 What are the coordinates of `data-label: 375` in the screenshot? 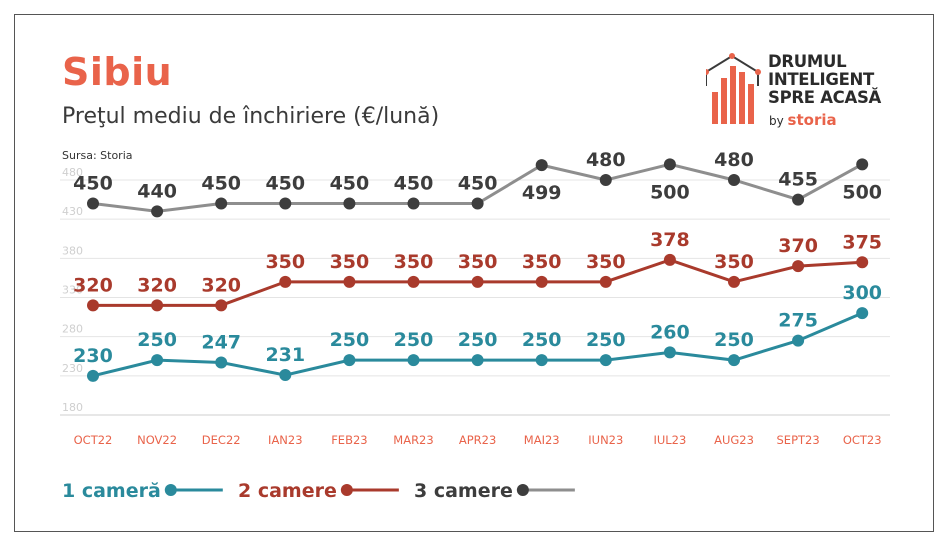 It's located at (862, 242).